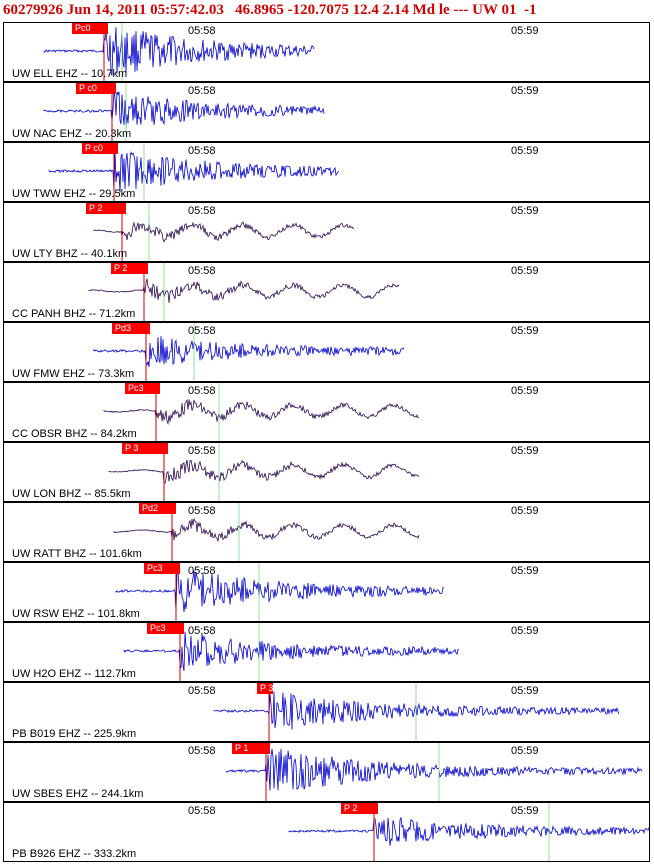 The width and height of the screenshot is (654, 866). I want to click on station-label: UW FMW EHZ -- 73.3km, so click(73, 374).